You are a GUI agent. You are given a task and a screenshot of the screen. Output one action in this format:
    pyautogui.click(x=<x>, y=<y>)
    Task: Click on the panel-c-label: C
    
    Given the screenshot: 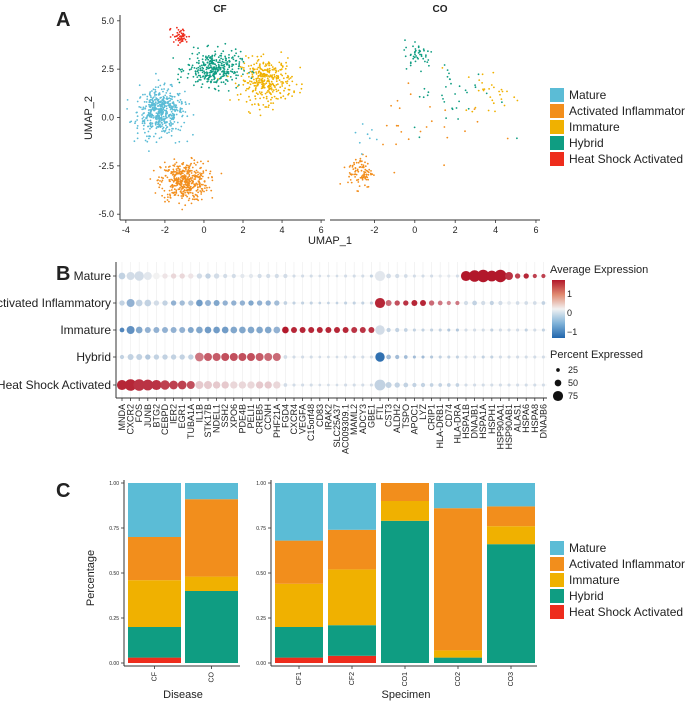 What is the action you would take?
    pyautogui.click(x=63, y=491)
    